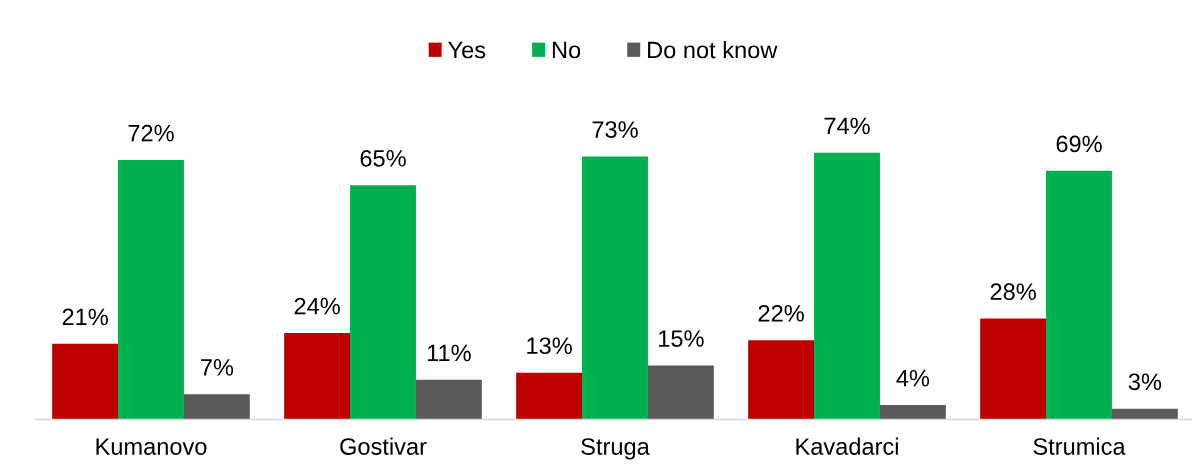 The height and width of the screenshot is (466, 1192). I want to click on data-label: 72%, so click(151, 133).